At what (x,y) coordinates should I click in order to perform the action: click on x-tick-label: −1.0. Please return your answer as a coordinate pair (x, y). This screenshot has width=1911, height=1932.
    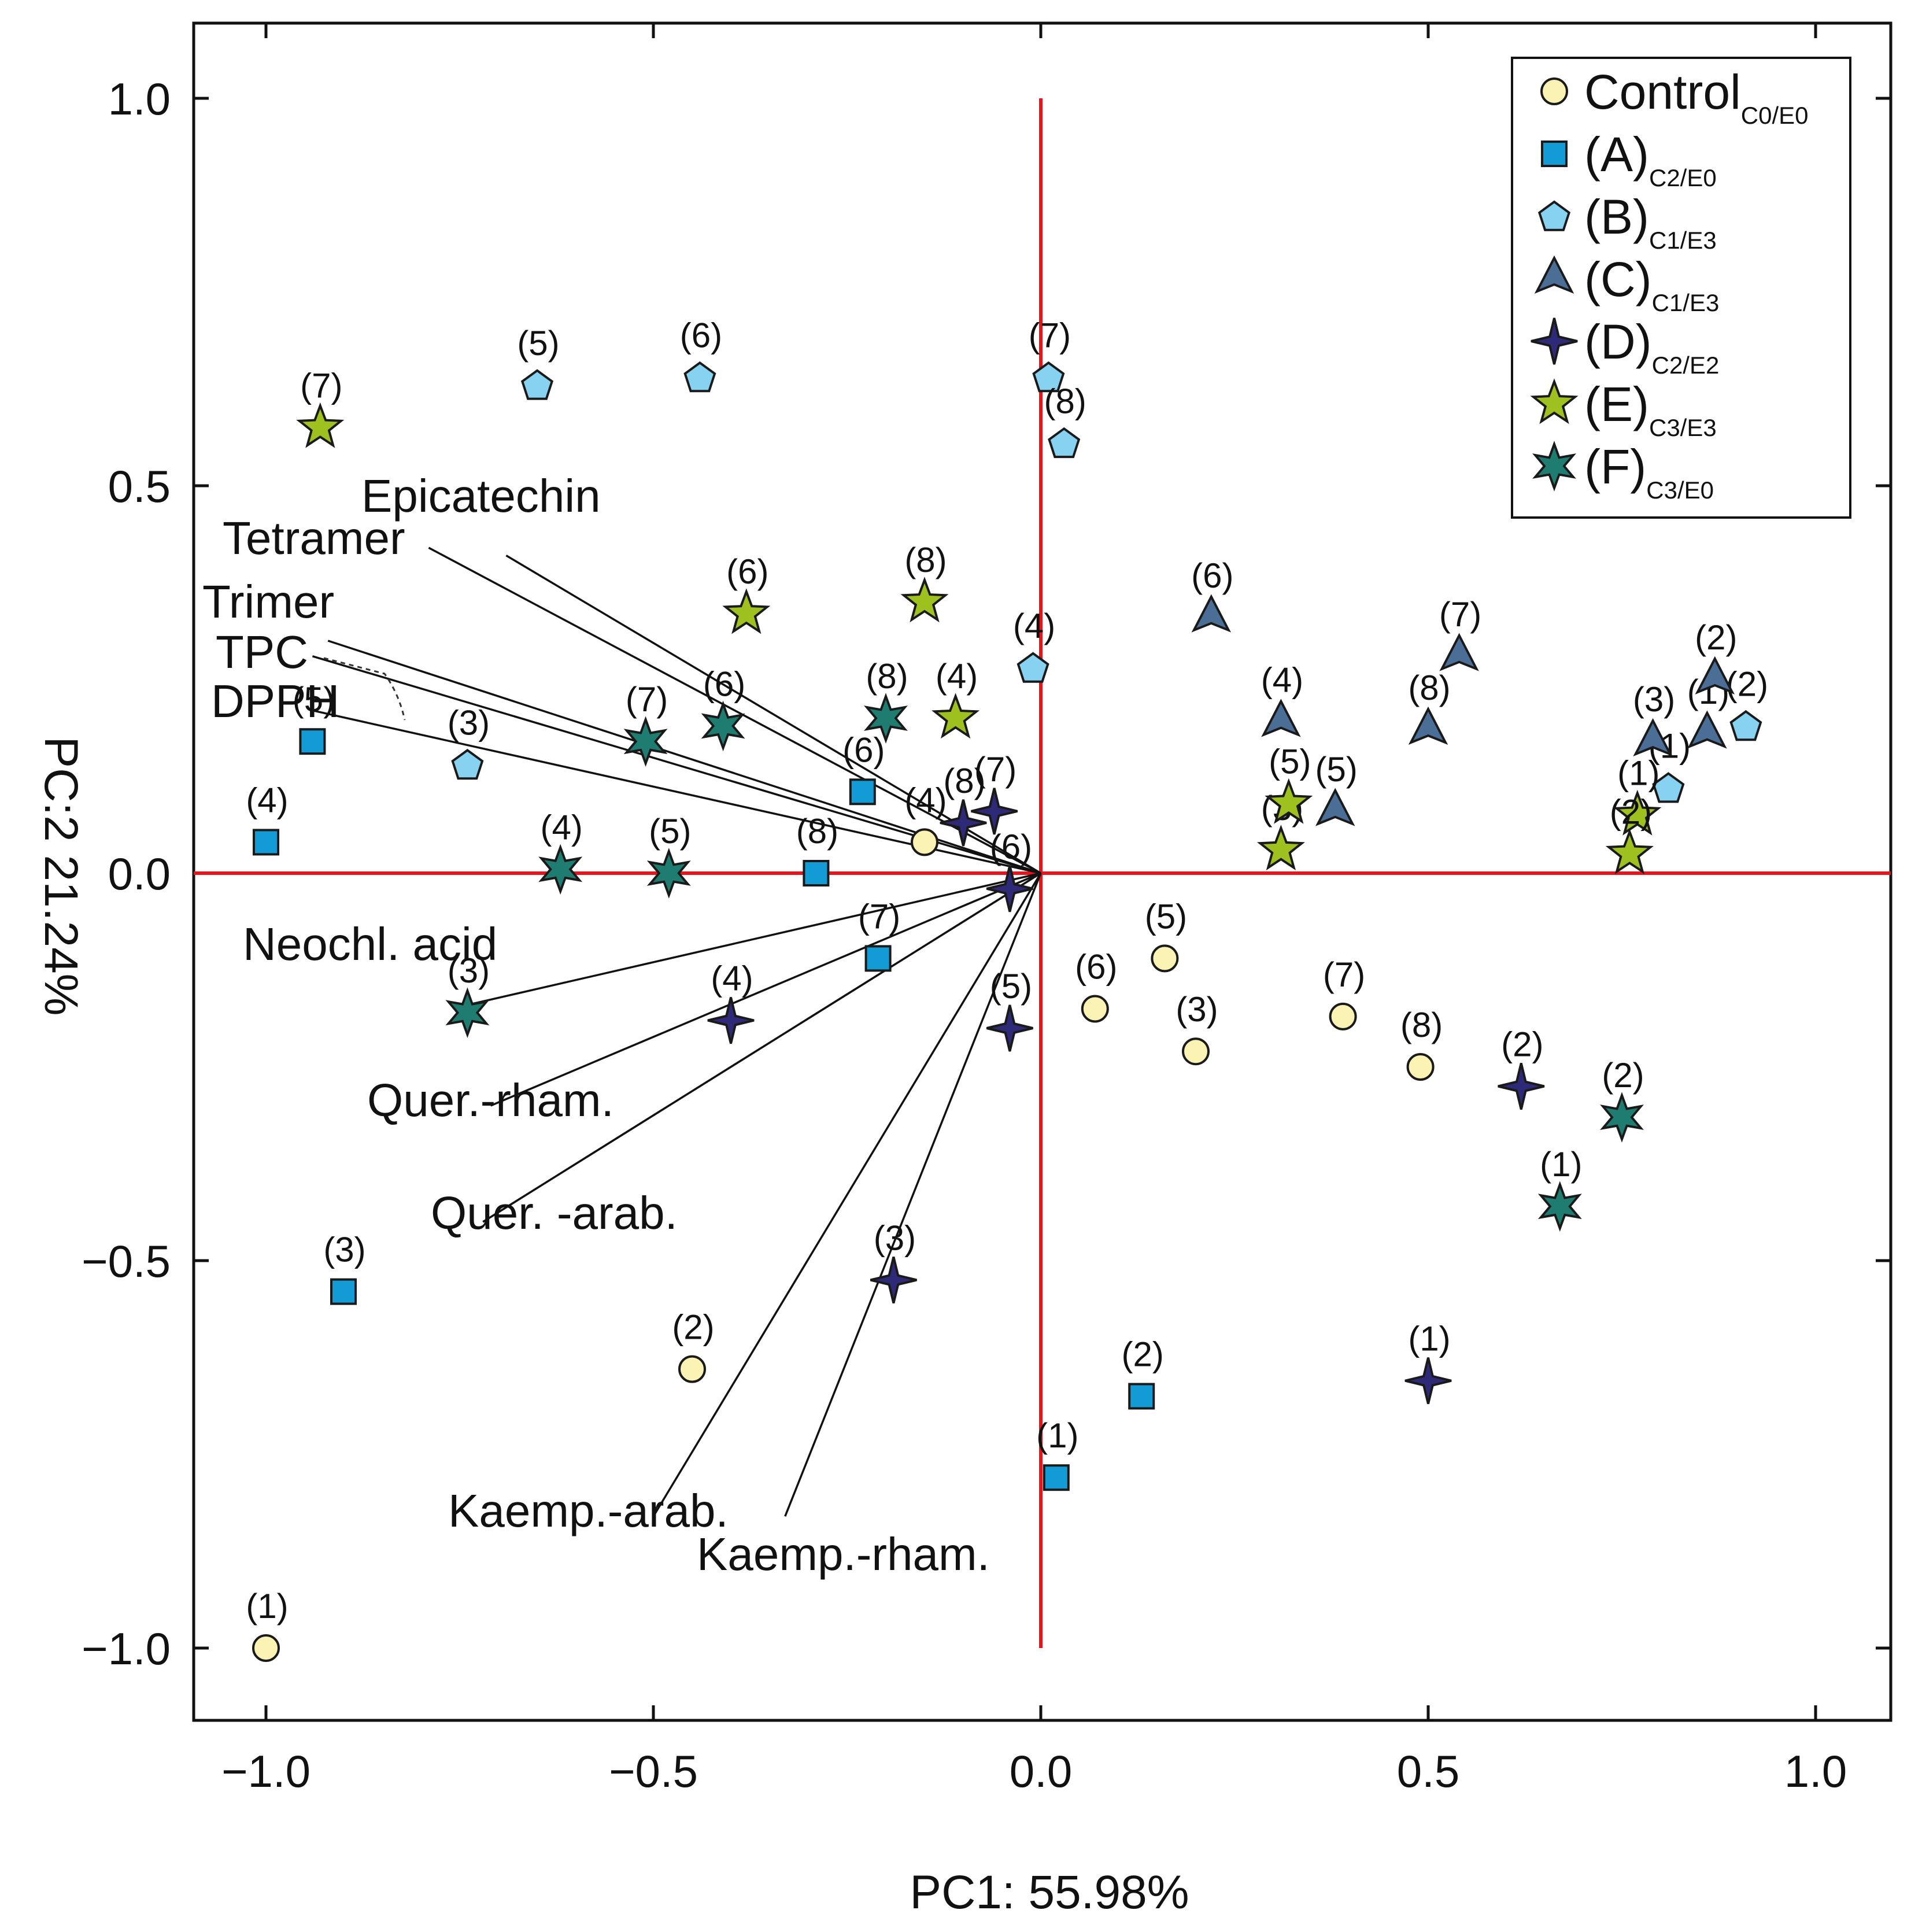
    Looking at the image, I should click on (266, 1772).